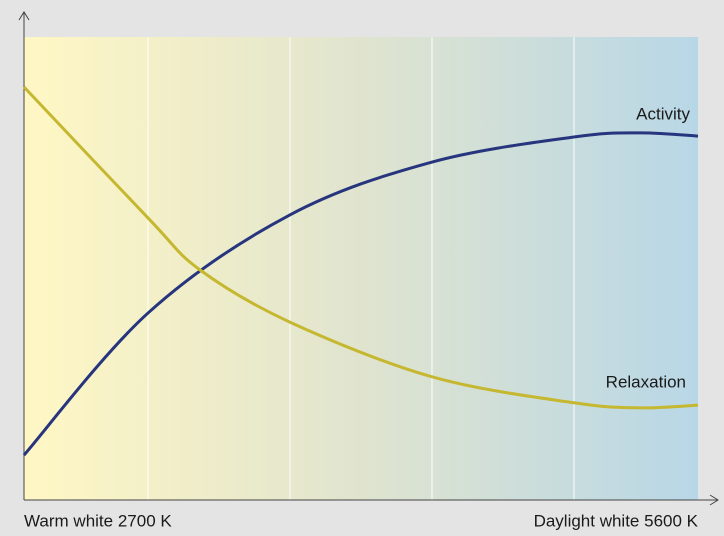 The height and width of the screenshot is (536, 724). I want to click on series-label: Activity, so click(663, 113).